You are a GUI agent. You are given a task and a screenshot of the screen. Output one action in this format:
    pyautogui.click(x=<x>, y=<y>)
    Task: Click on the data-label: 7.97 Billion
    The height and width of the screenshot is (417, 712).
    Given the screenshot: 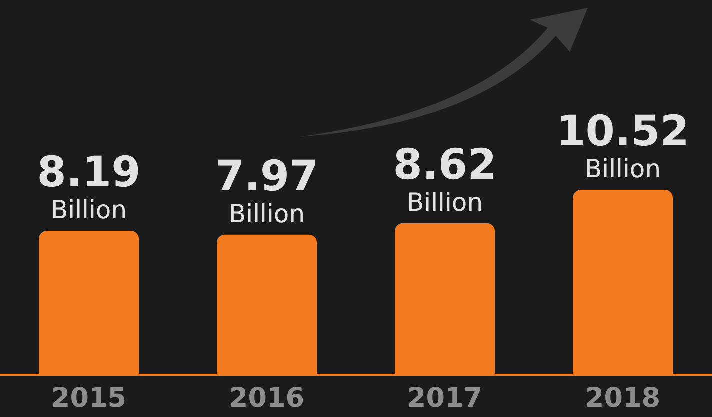 What is the action you would take?
    pyautogui.click(x=267, y=189)
    